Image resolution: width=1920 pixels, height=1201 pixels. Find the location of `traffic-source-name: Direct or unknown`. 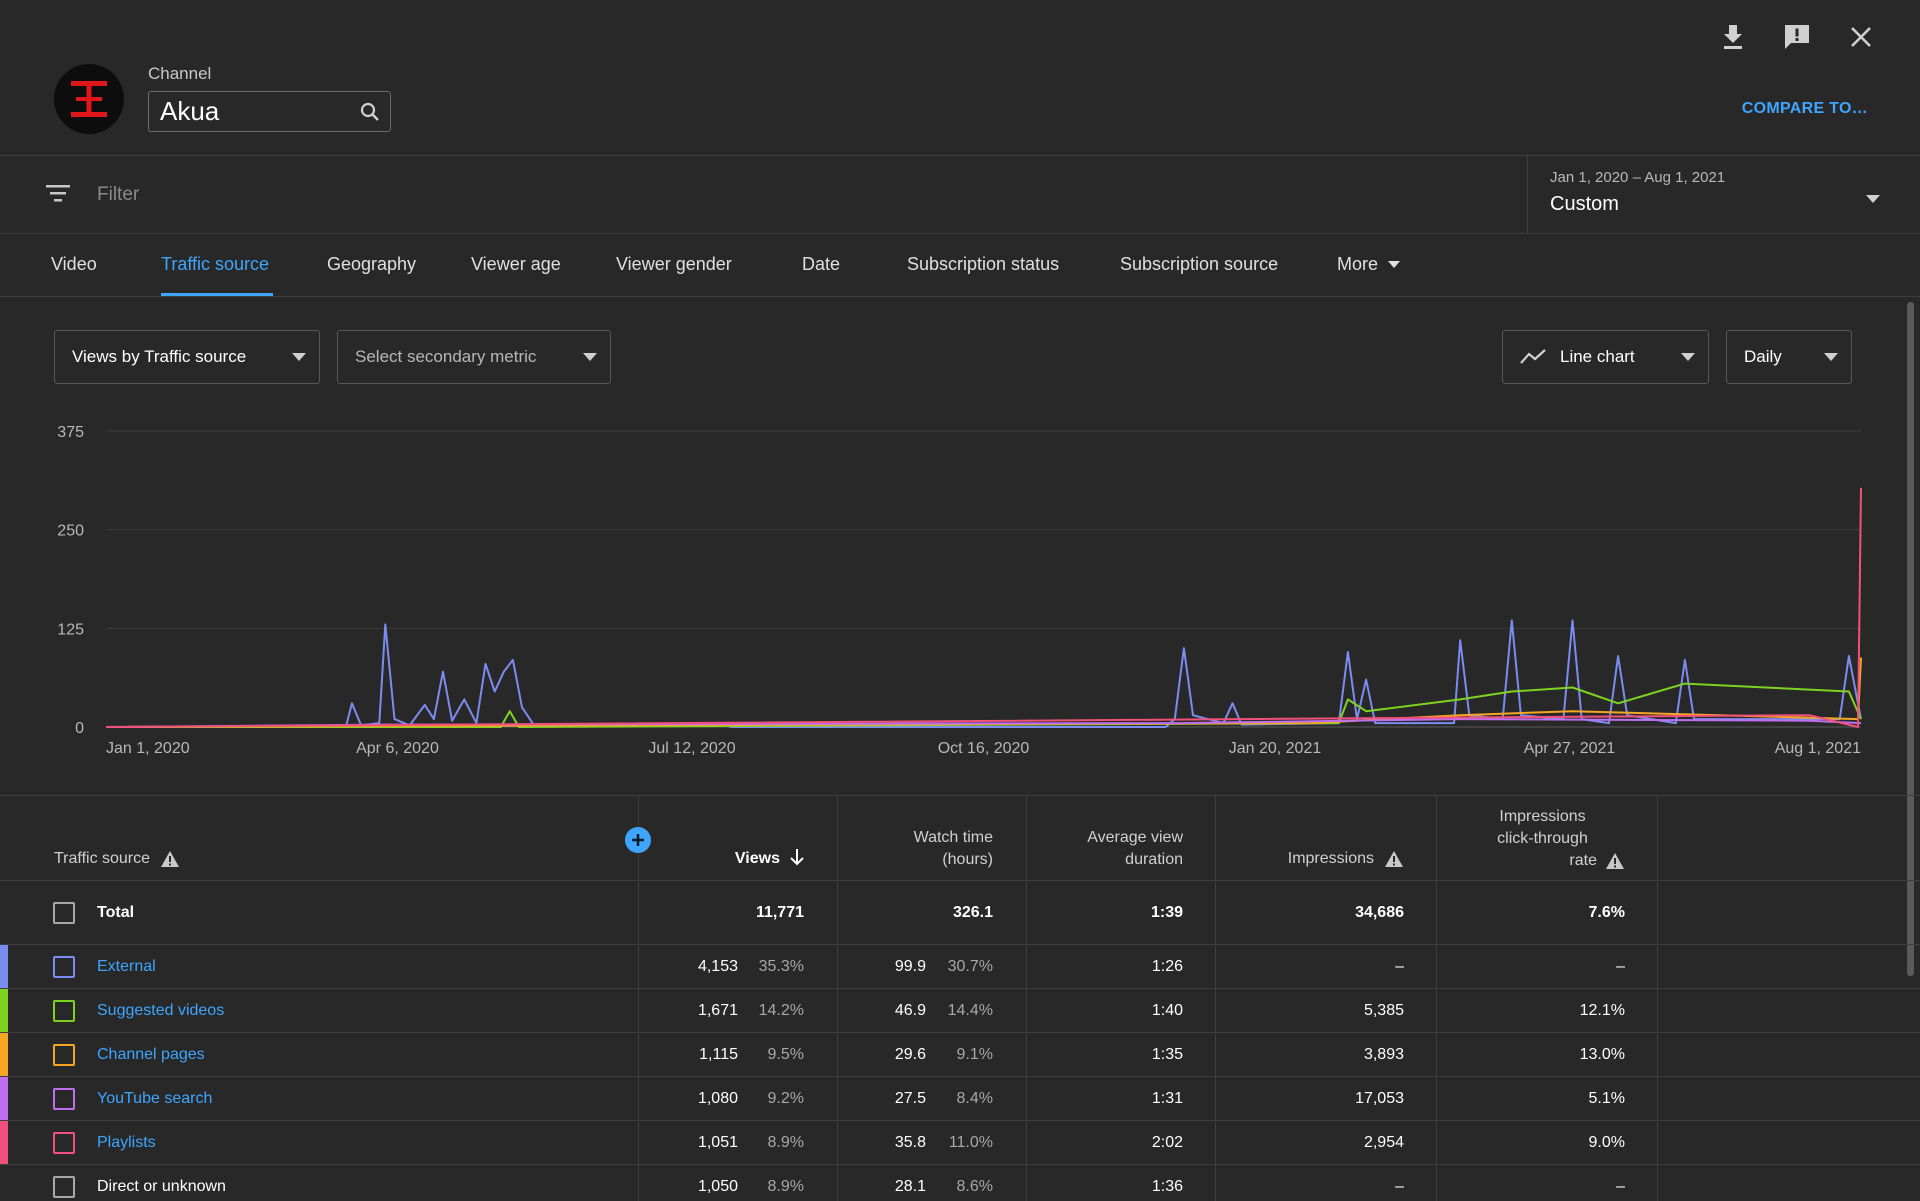

traffic-source-name: Direct or unknown is located at coordinates (161, 1186).